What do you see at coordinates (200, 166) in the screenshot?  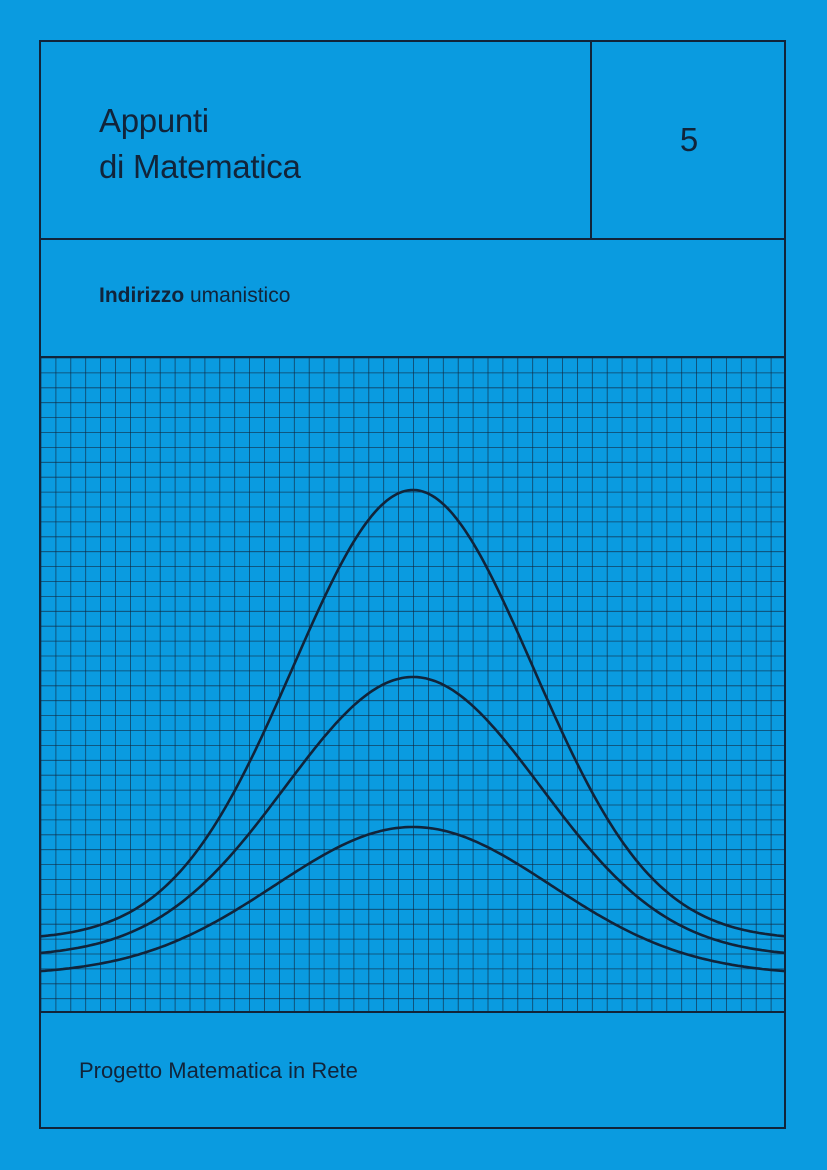 I see `title-line-2: di Matematica` at bounding box center [200, 166].